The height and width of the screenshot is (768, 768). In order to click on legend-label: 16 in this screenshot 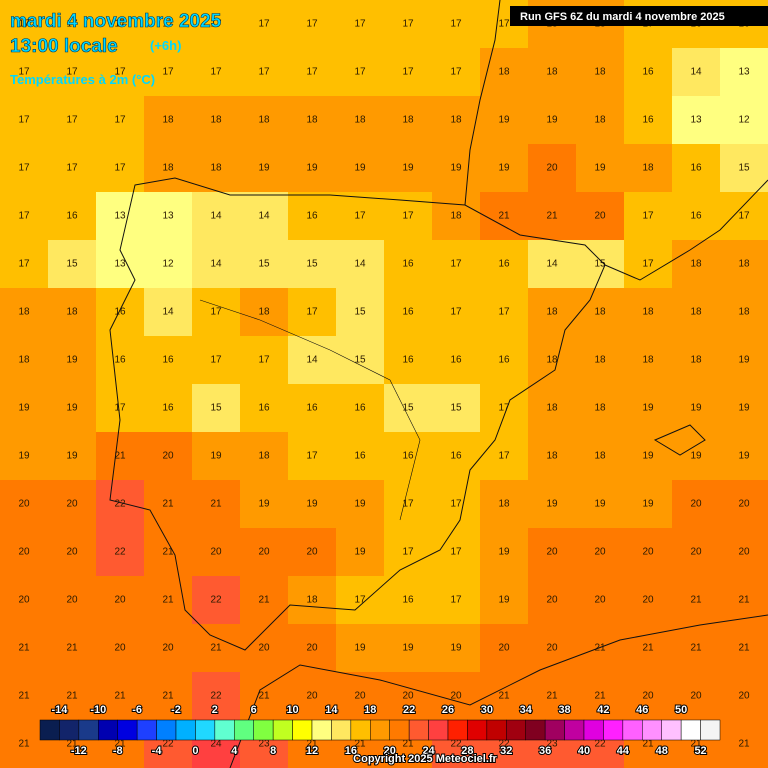, I will do `click(351, 751)`.